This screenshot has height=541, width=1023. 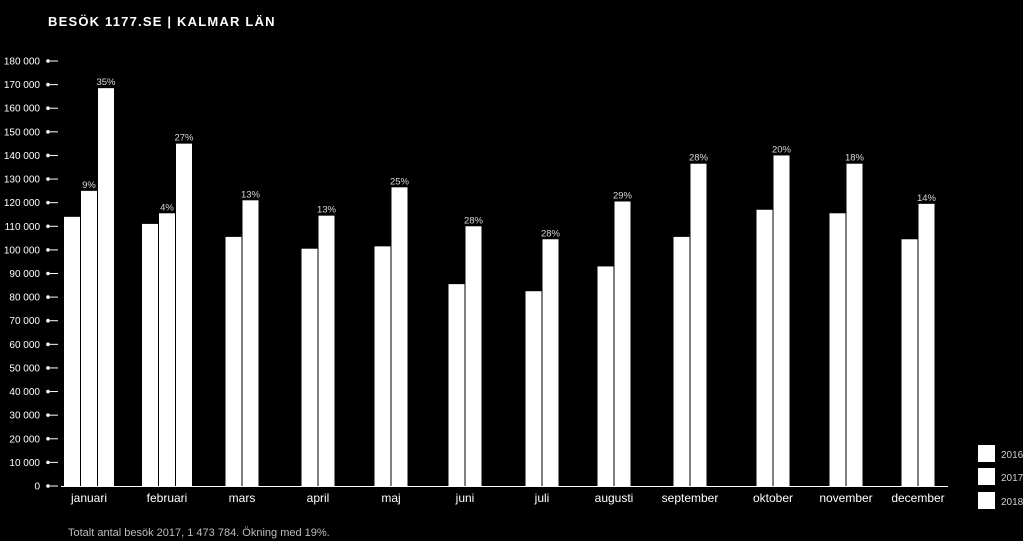 I want to click on legend-swatch-2017, so click(x=986, y=476).